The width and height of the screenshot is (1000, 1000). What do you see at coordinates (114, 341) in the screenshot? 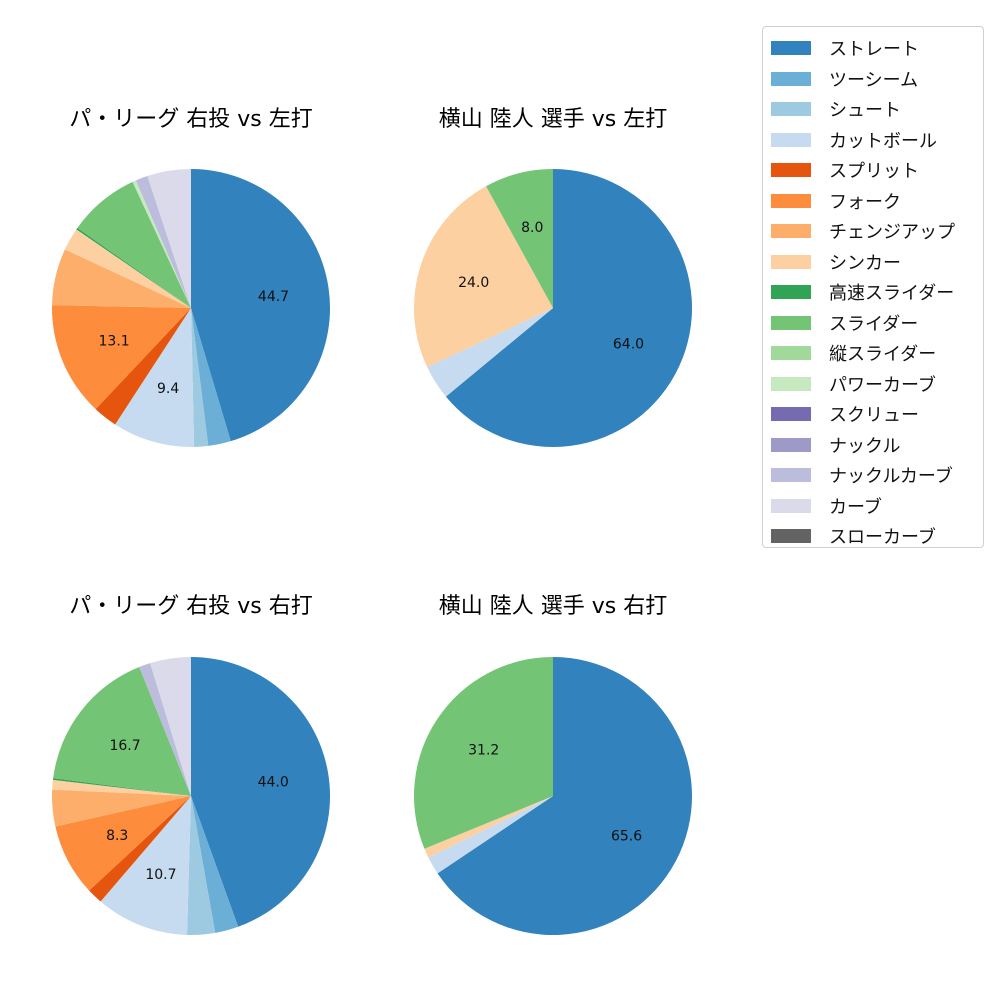
I see `slice-value-label: 13.1` at bounding box center [114, 341].